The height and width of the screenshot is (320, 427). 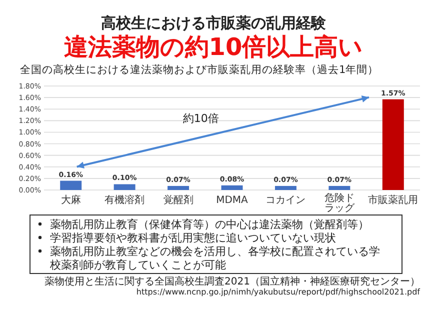 I want to click on x-tick-label: 危険ドラッグ, so click(x=340, y=203).